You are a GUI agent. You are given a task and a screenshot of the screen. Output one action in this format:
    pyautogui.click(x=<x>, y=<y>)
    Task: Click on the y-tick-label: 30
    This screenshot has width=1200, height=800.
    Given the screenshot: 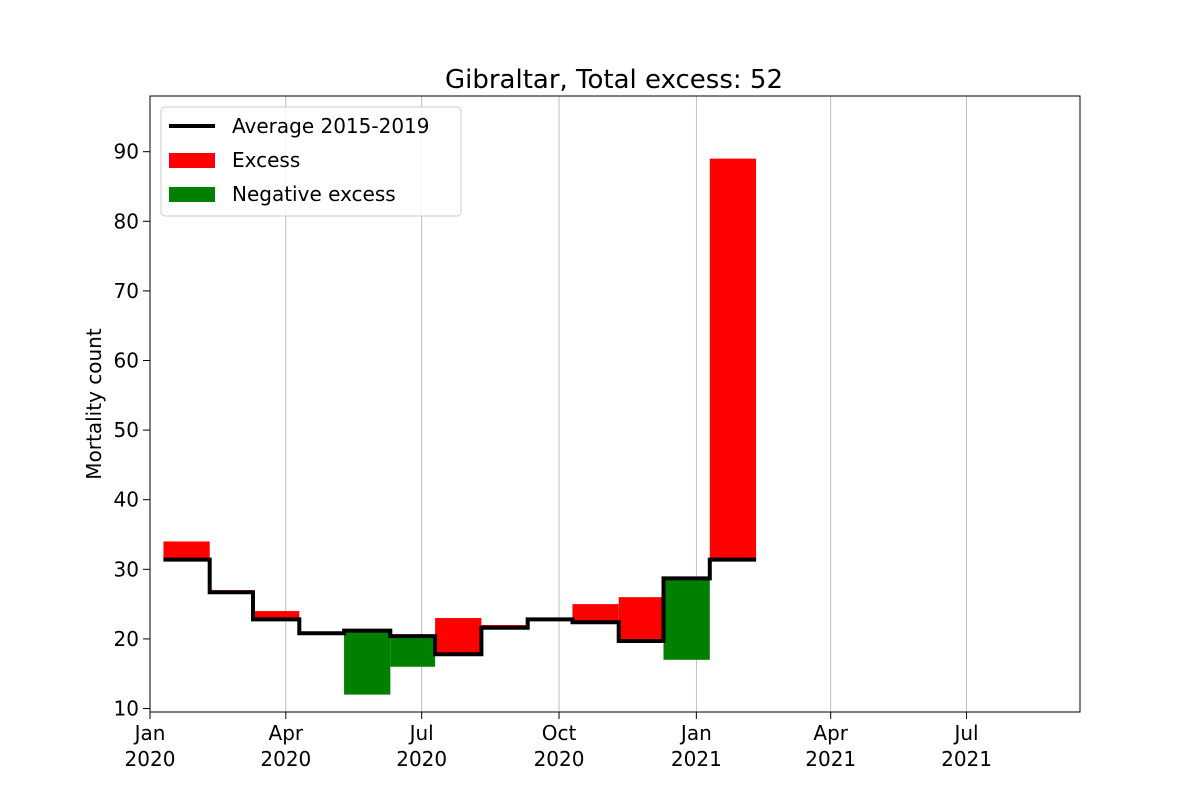 What is the action you would take?
    pyautogui.click(x=126, y=569)
    